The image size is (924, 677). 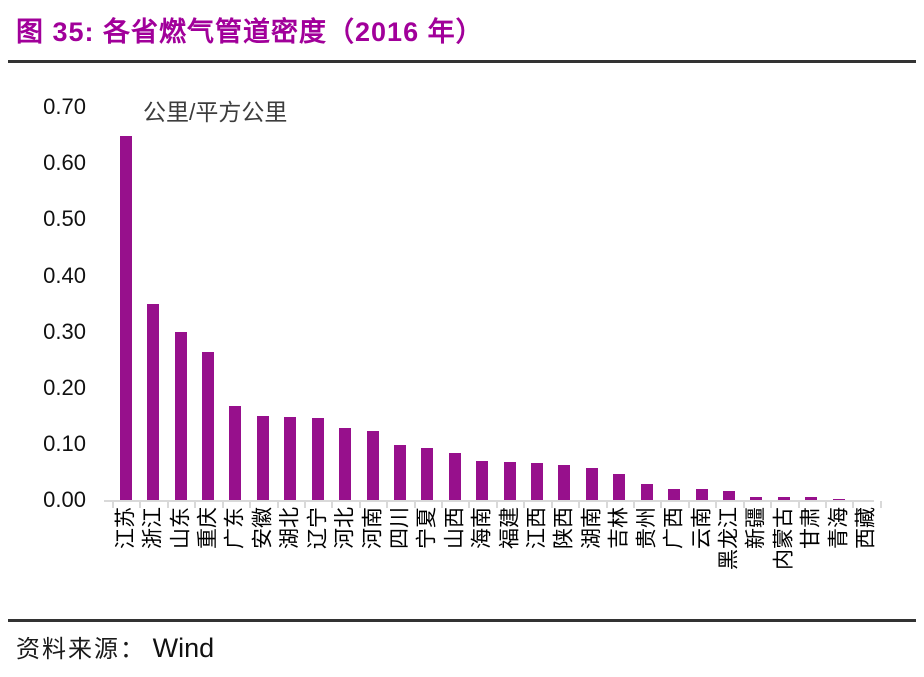 I want to click on x-label-辽宁: 辽宁, so click(x=318, y=528).